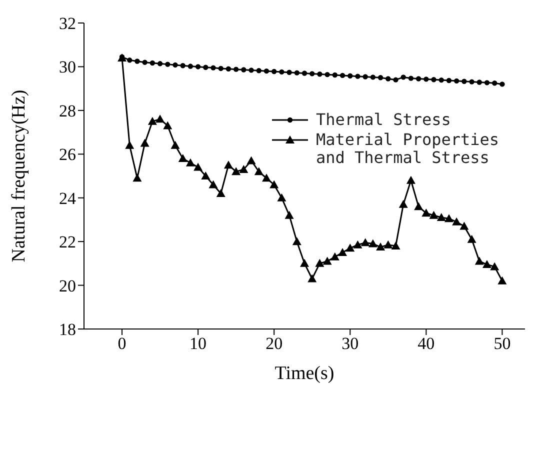 Image resolution: width=537 pixels, height=453 pixels. I want to click on y-tick-label: 20, so click(67, 286).